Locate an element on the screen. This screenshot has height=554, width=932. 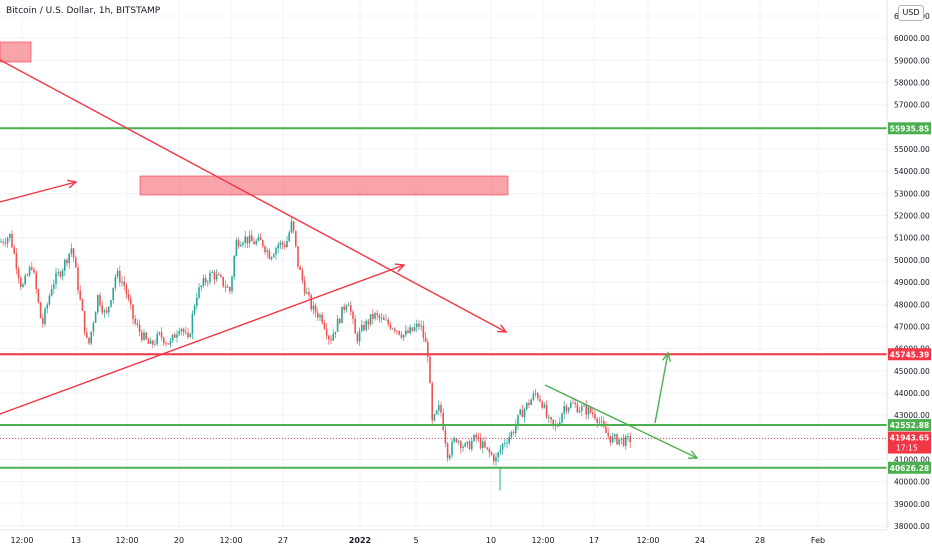
current-price-badge is located at coordinates (909, 442).